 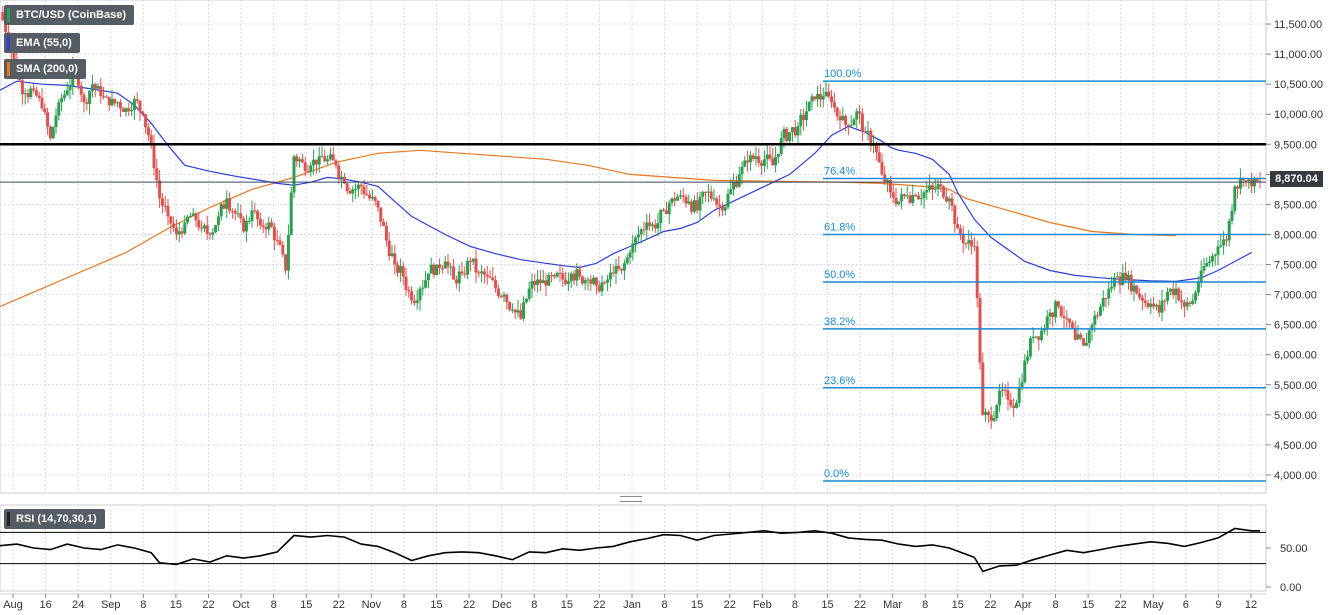 What do you see at coordinates (78, 605) in the screenshot?
I see `x-tick-label: 24` at bounding box center [78, 605].